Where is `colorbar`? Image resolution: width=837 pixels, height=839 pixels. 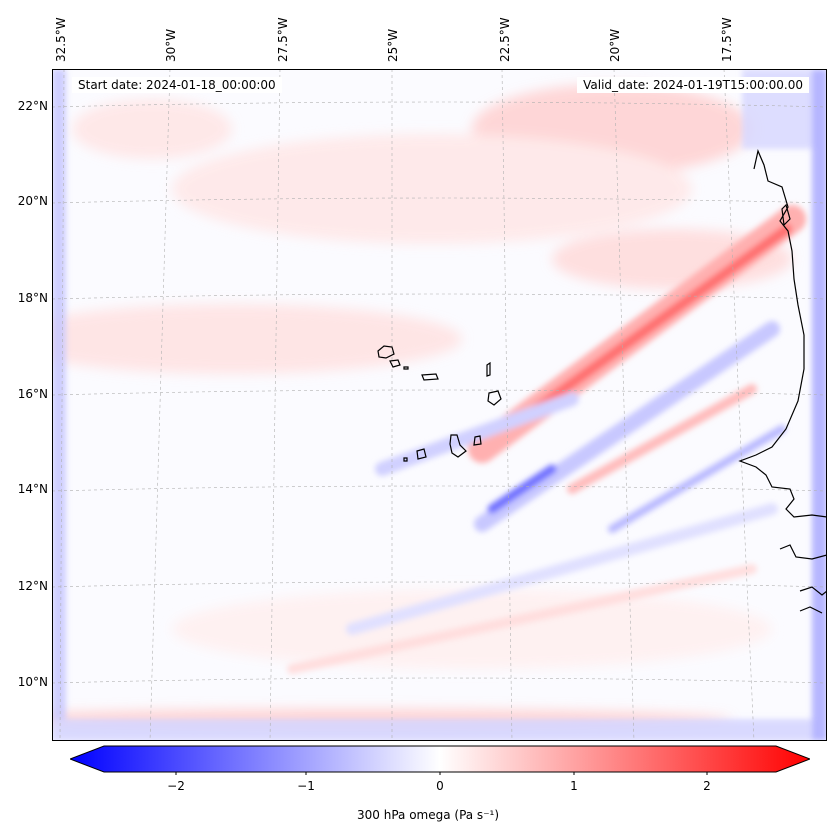 colorbar is located at coordinates (440, 760).